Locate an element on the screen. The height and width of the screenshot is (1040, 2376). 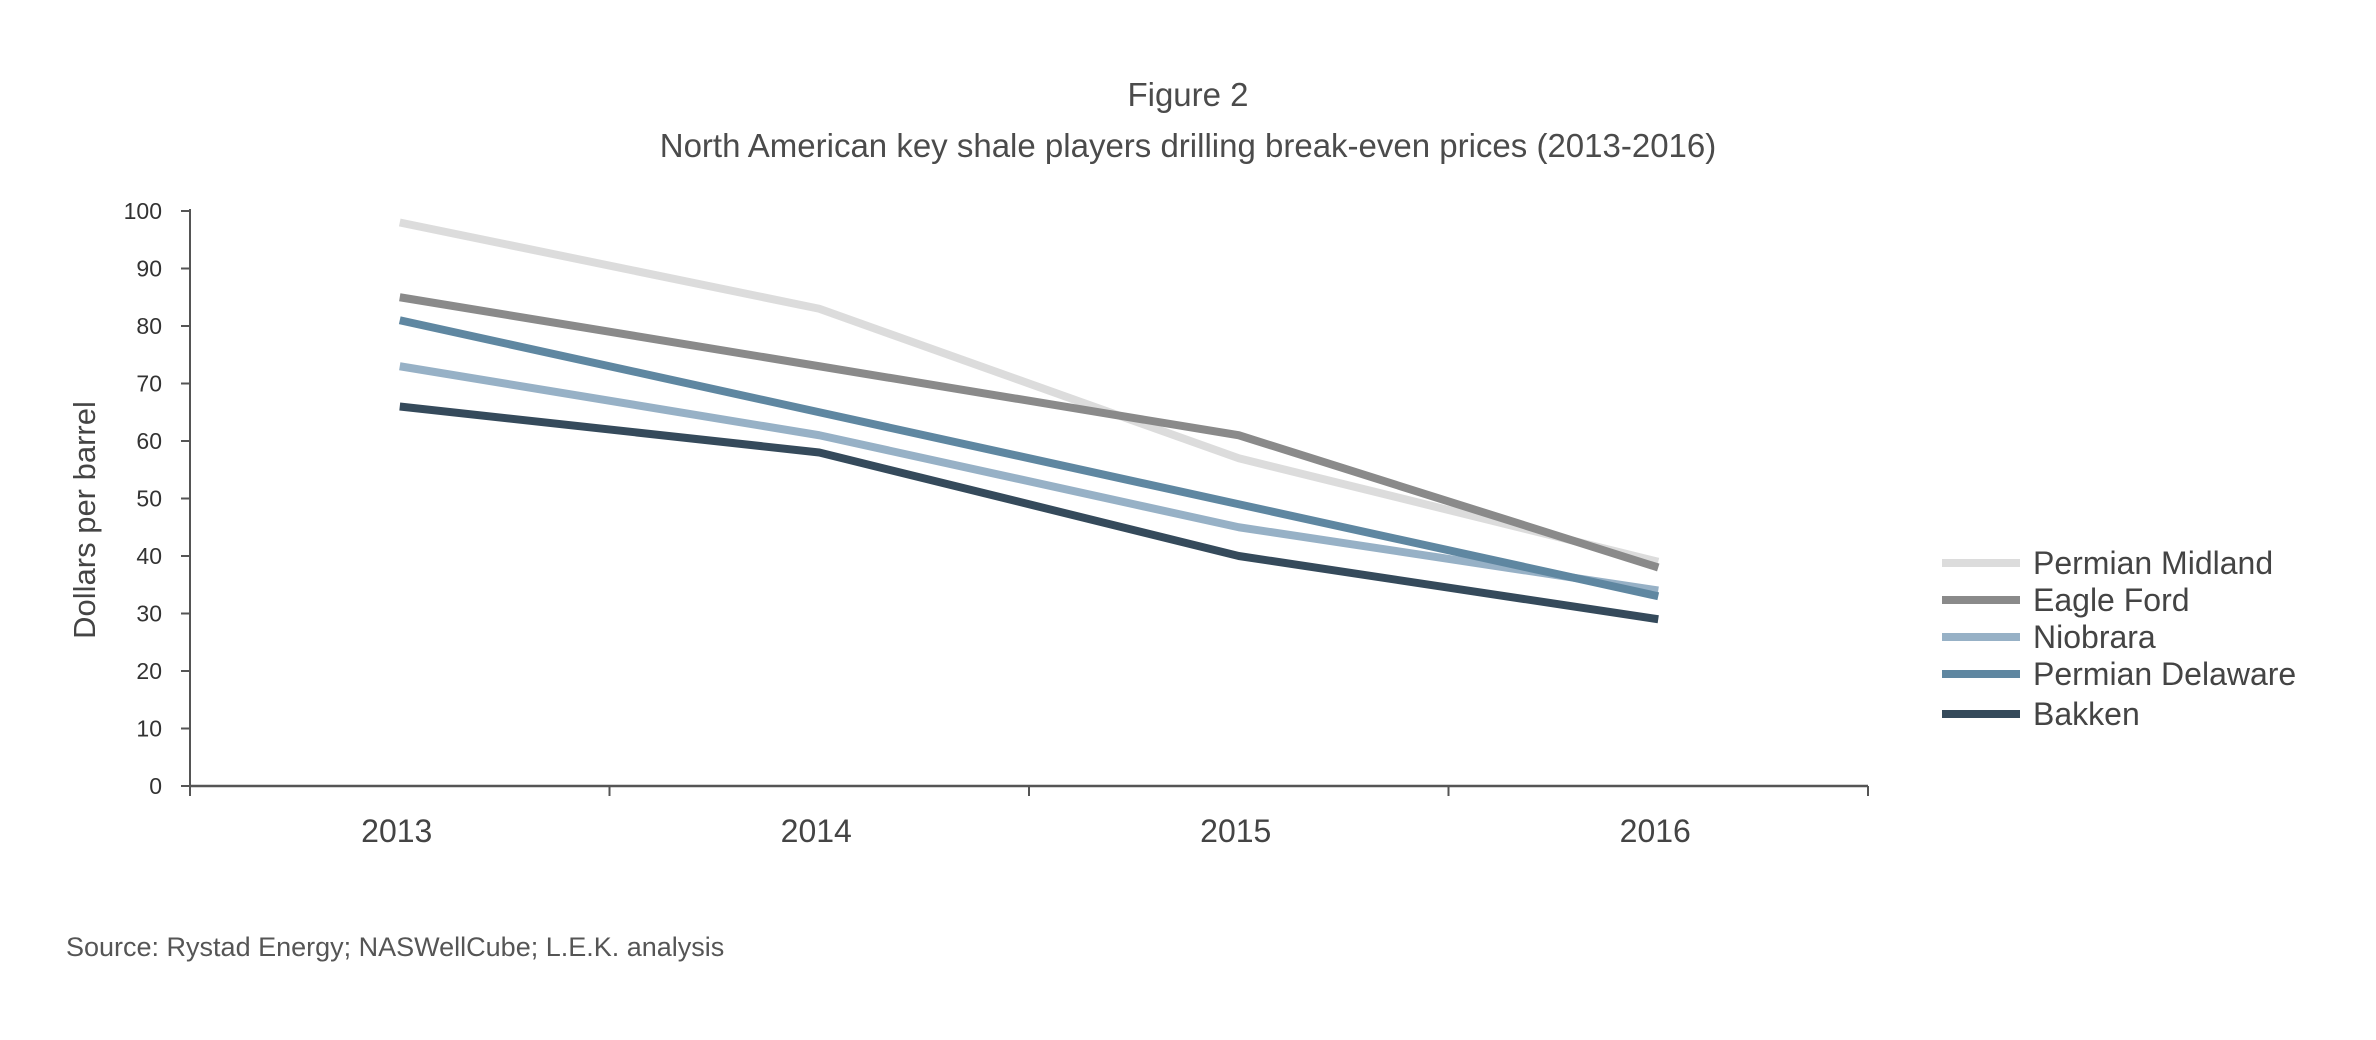
y-tick-label: 40 is located at coordinates (149, 556).